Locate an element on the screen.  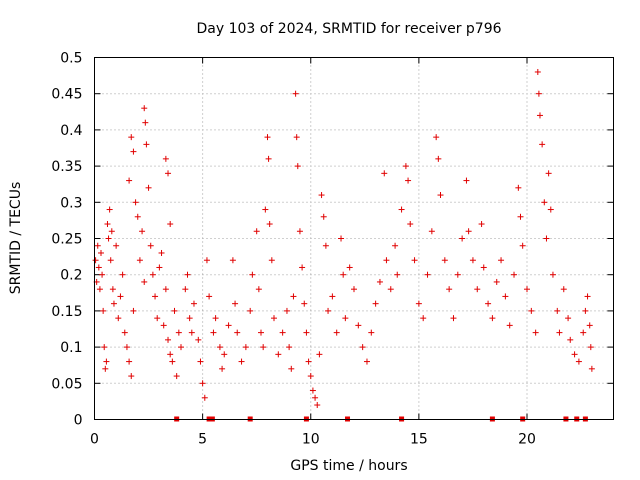
x-axis-label: GPS time / hours is located at coordinates (348, 466).